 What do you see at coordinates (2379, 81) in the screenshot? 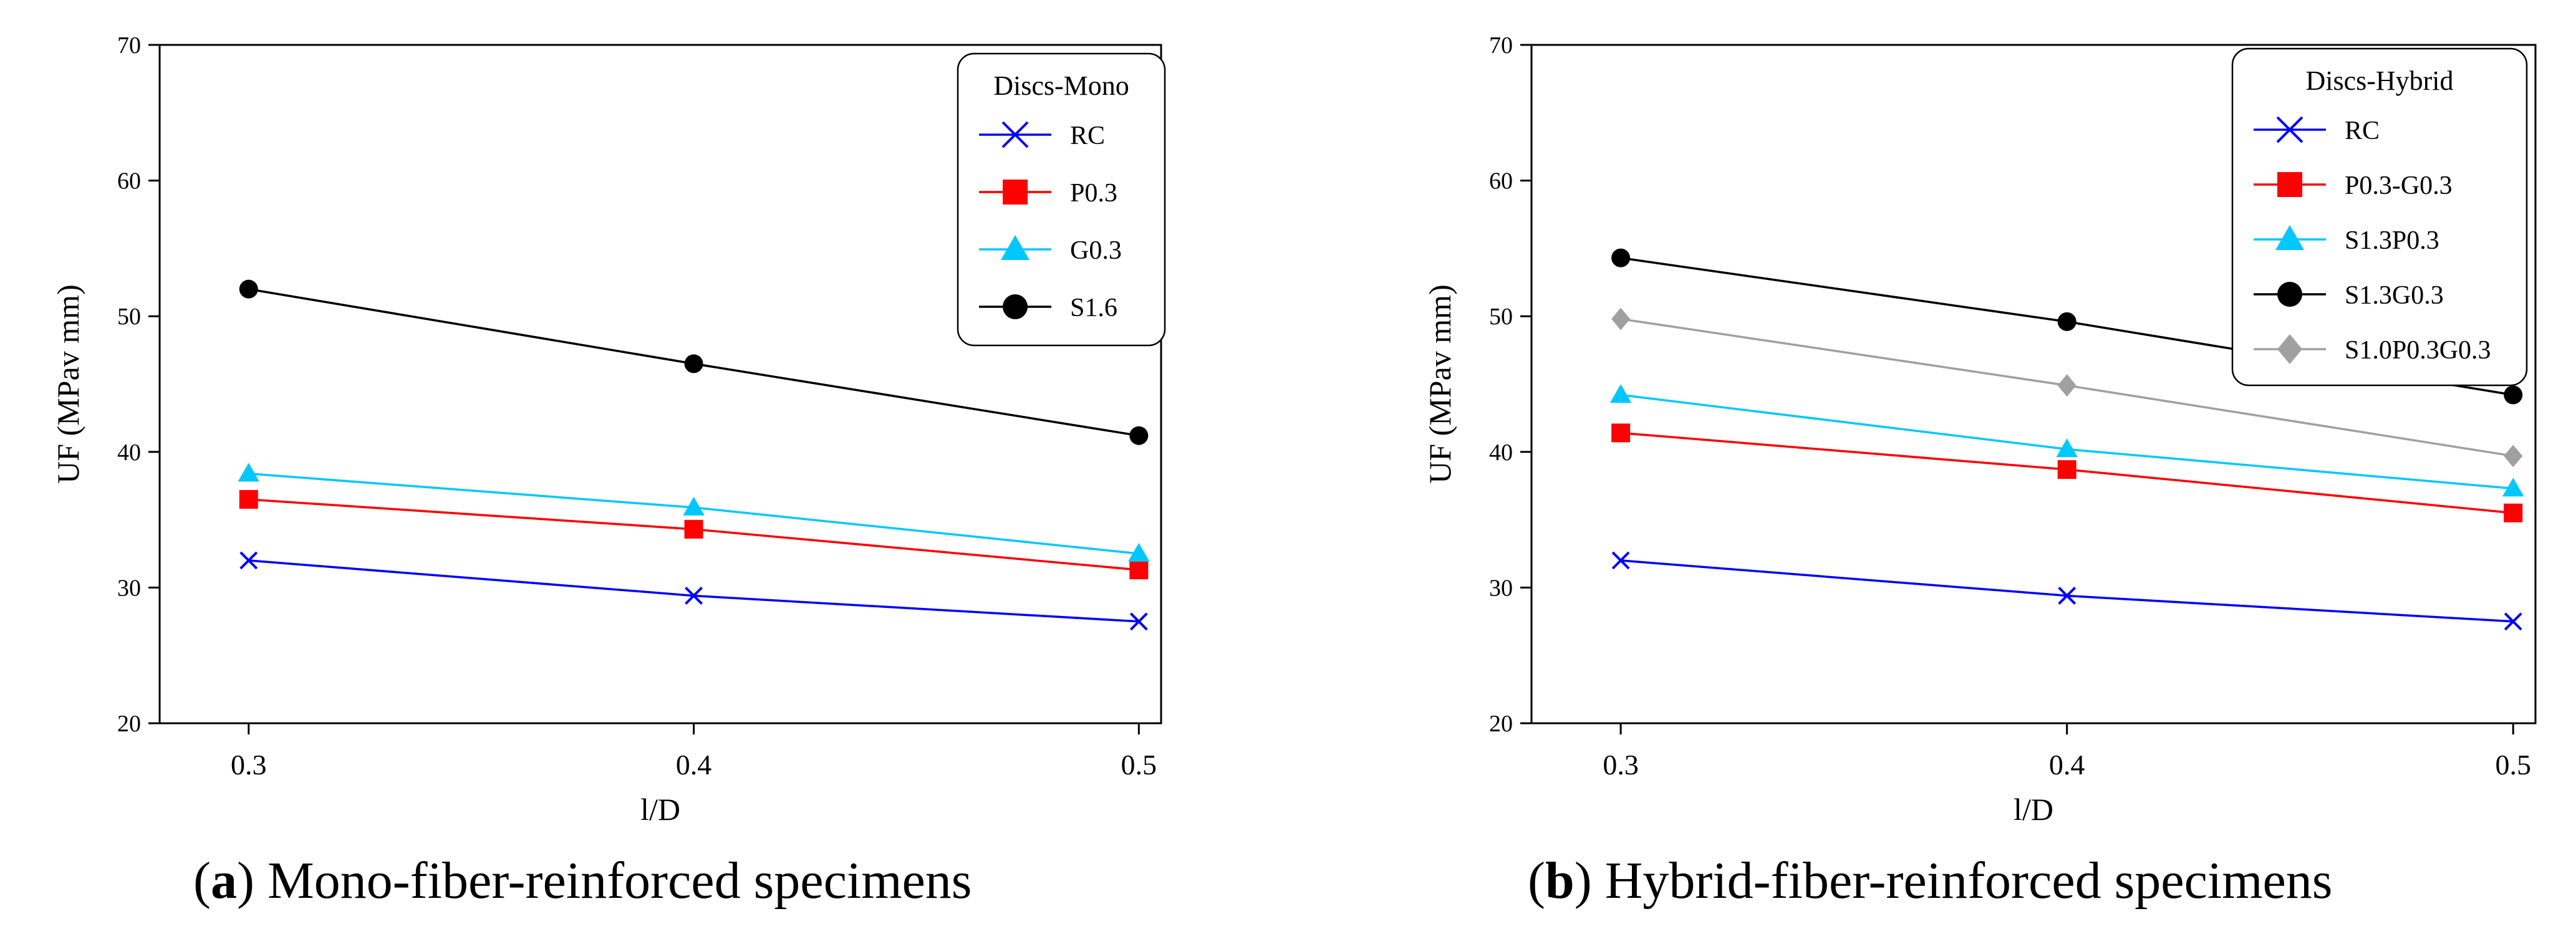
I see `legend-title: Discs-Hybrid` at bounding box center [2379, 81].